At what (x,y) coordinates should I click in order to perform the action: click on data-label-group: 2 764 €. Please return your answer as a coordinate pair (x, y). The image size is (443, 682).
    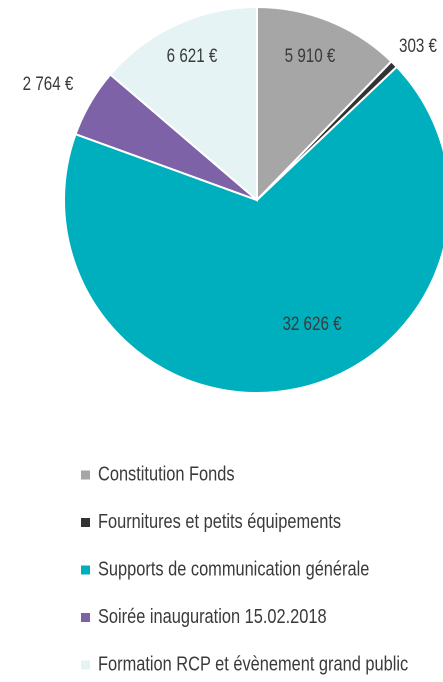
    Looking at the image, I should click on (48, 83).